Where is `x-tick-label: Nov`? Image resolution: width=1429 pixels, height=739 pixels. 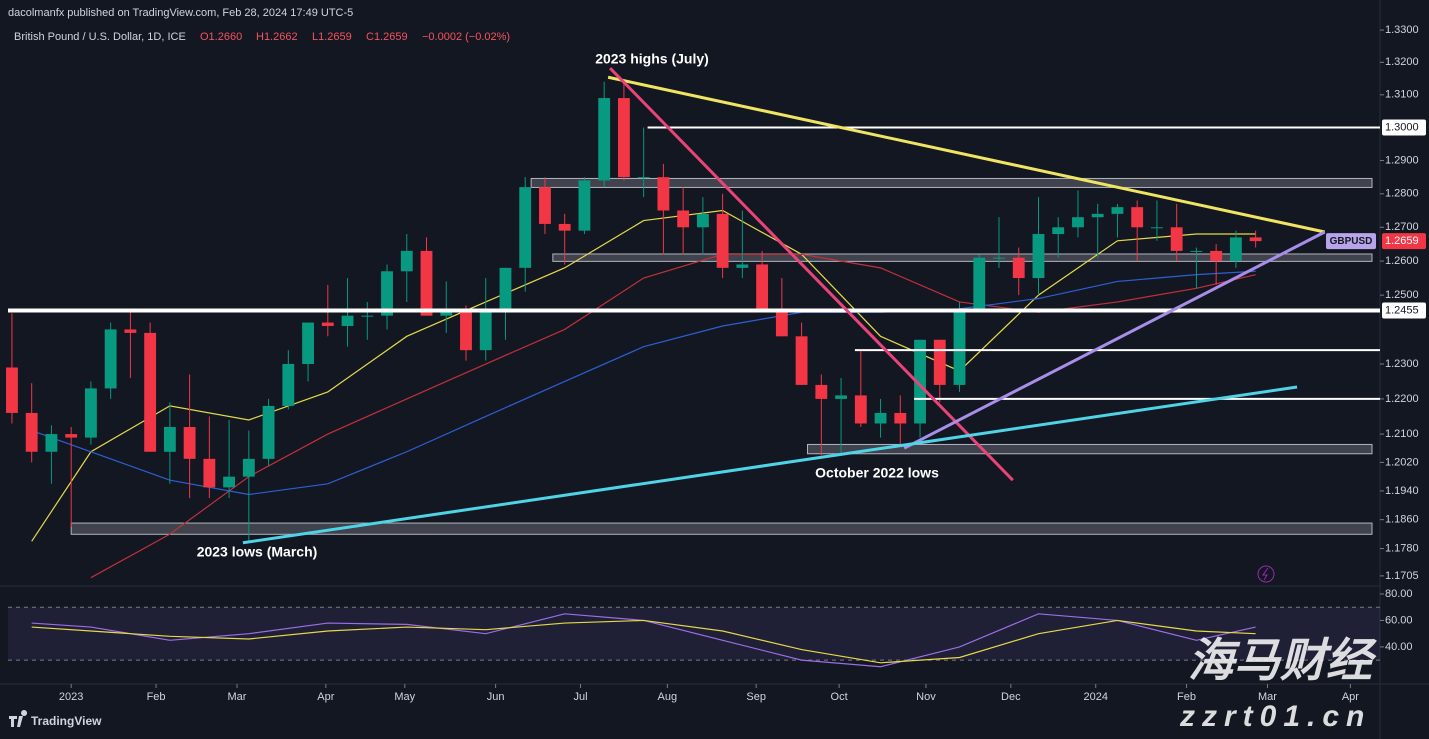
x-tick-label: Nov is located at coordinates (926, 697).